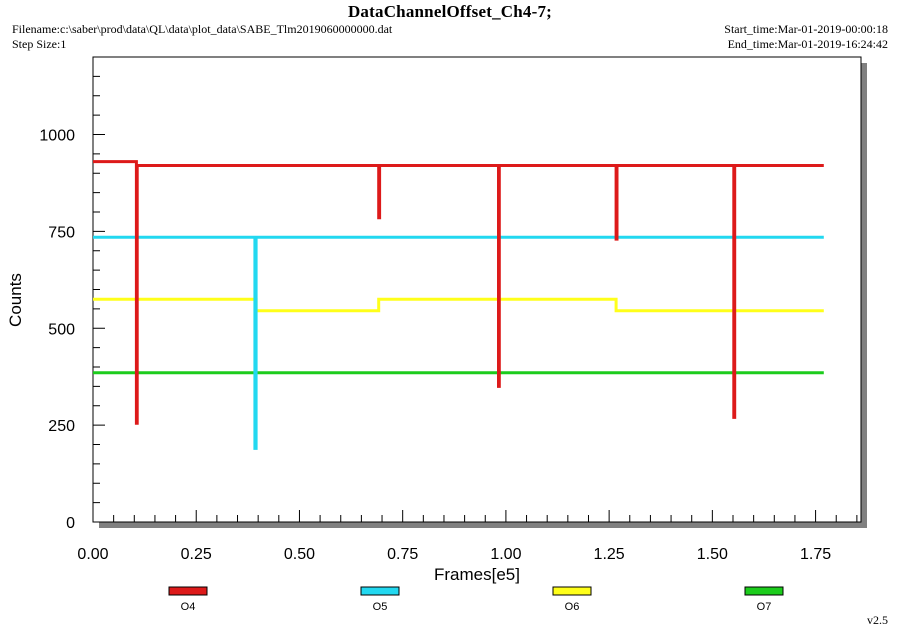 This screenshot has width=900, height=630. Describe the element at coordinates (61, 232) in the screenshot. I see `y-tick-label: 750` at that location.